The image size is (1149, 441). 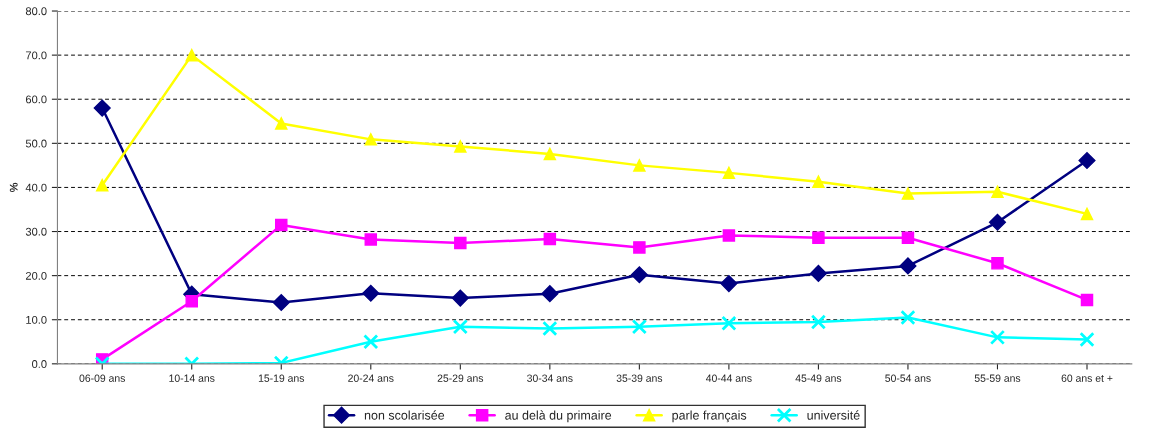 I want to click on y-axis-title: %, so click(x=13, y=187).